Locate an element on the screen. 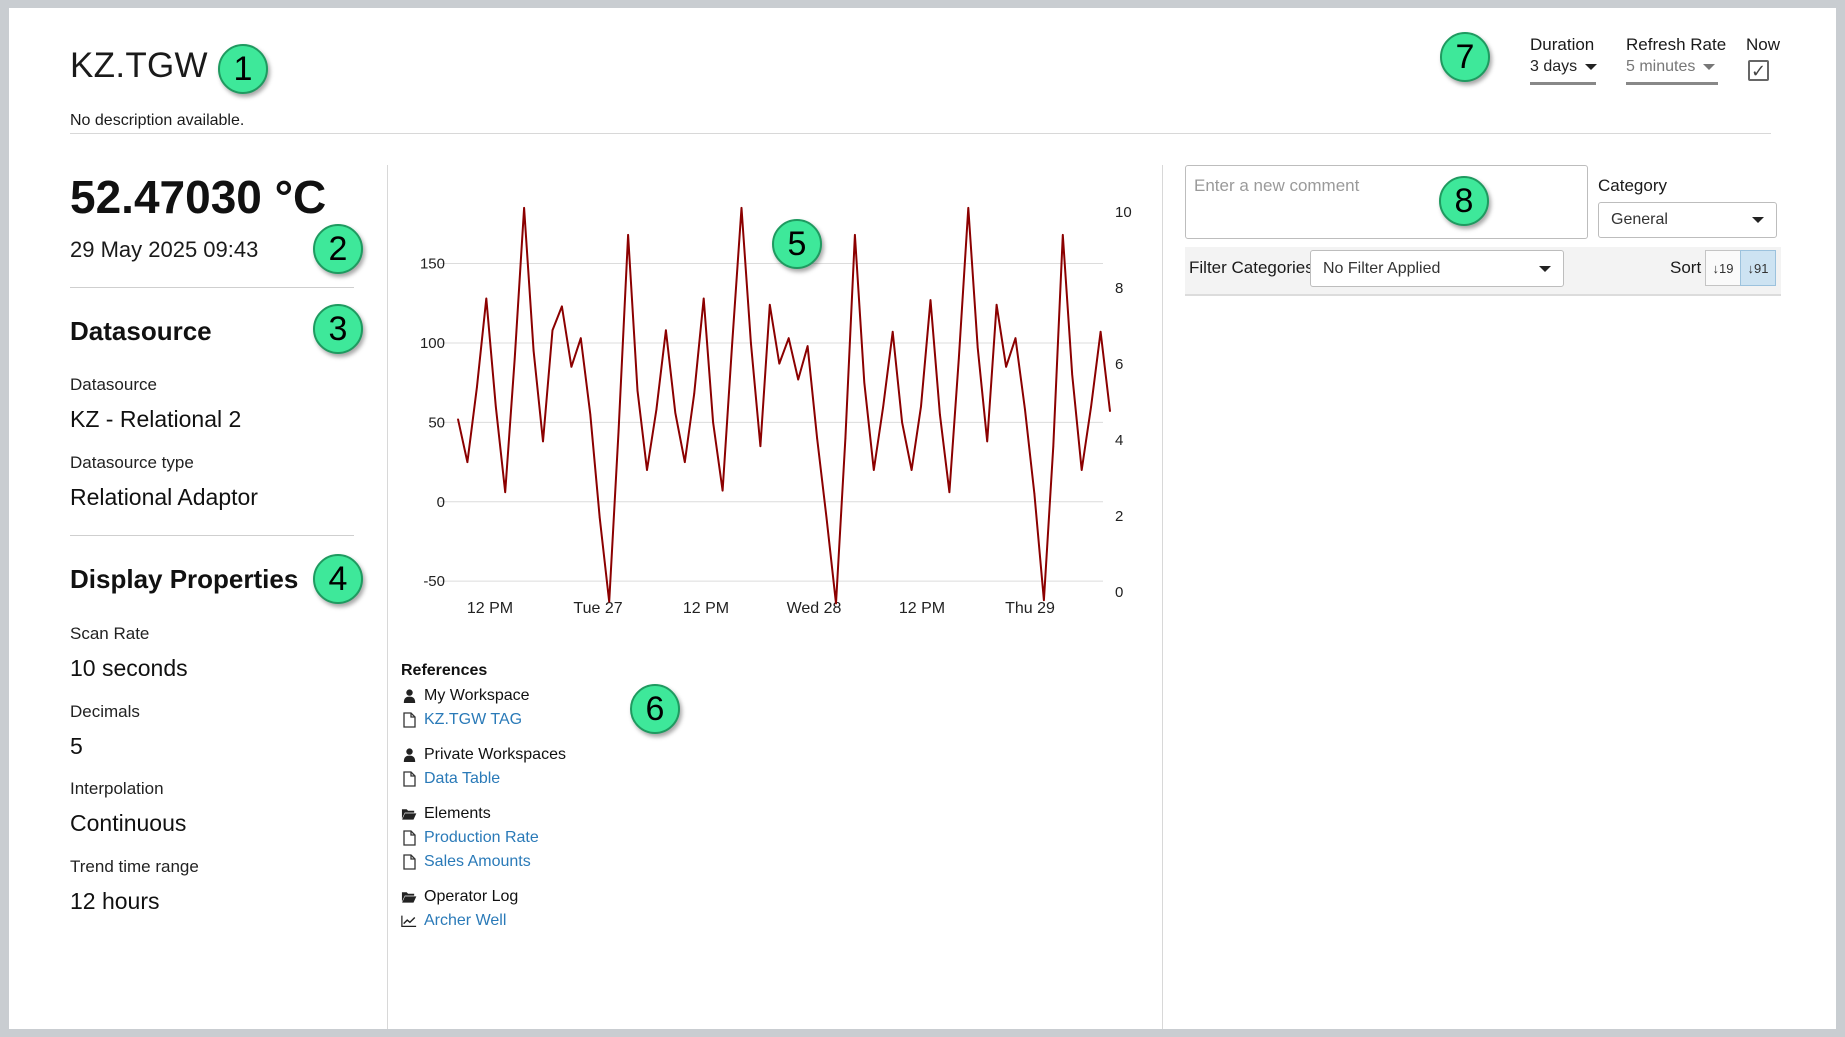 Image resolution: width=1845 pixels, height=1037 pixels. reference-group-title: Operator Log is located at coordinates (471, 896).